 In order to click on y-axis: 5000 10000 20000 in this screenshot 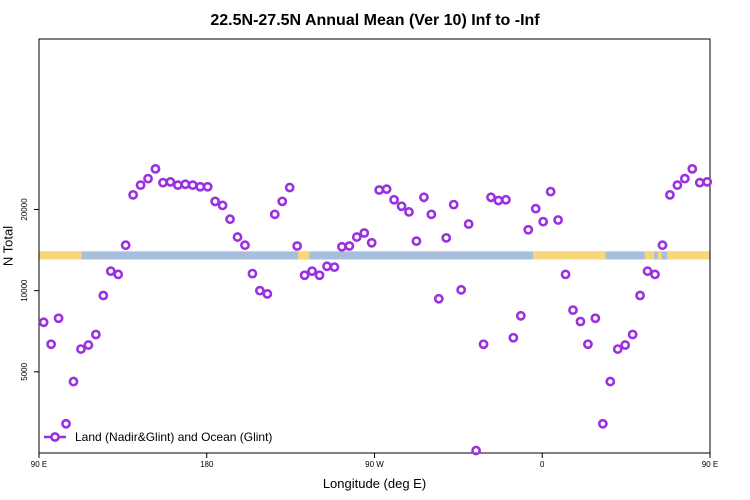, I will do `click(29, 289)`.